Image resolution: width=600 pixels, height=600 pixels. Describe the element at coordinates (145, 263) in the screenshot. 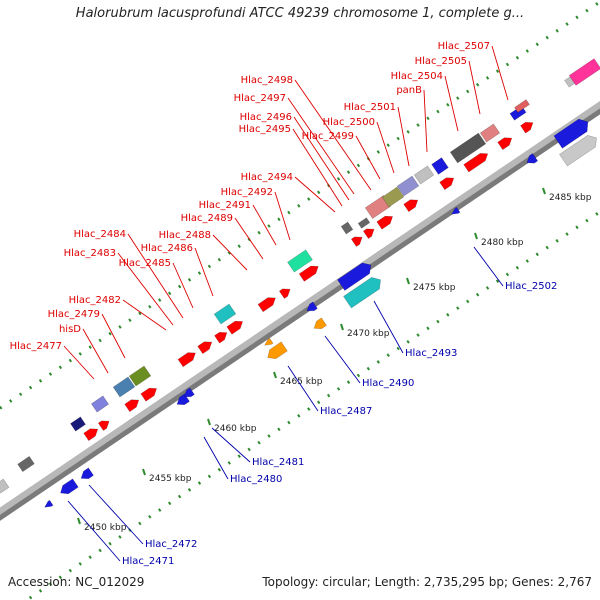

I see `forward-gene-label: Hlac_2485` at that location.